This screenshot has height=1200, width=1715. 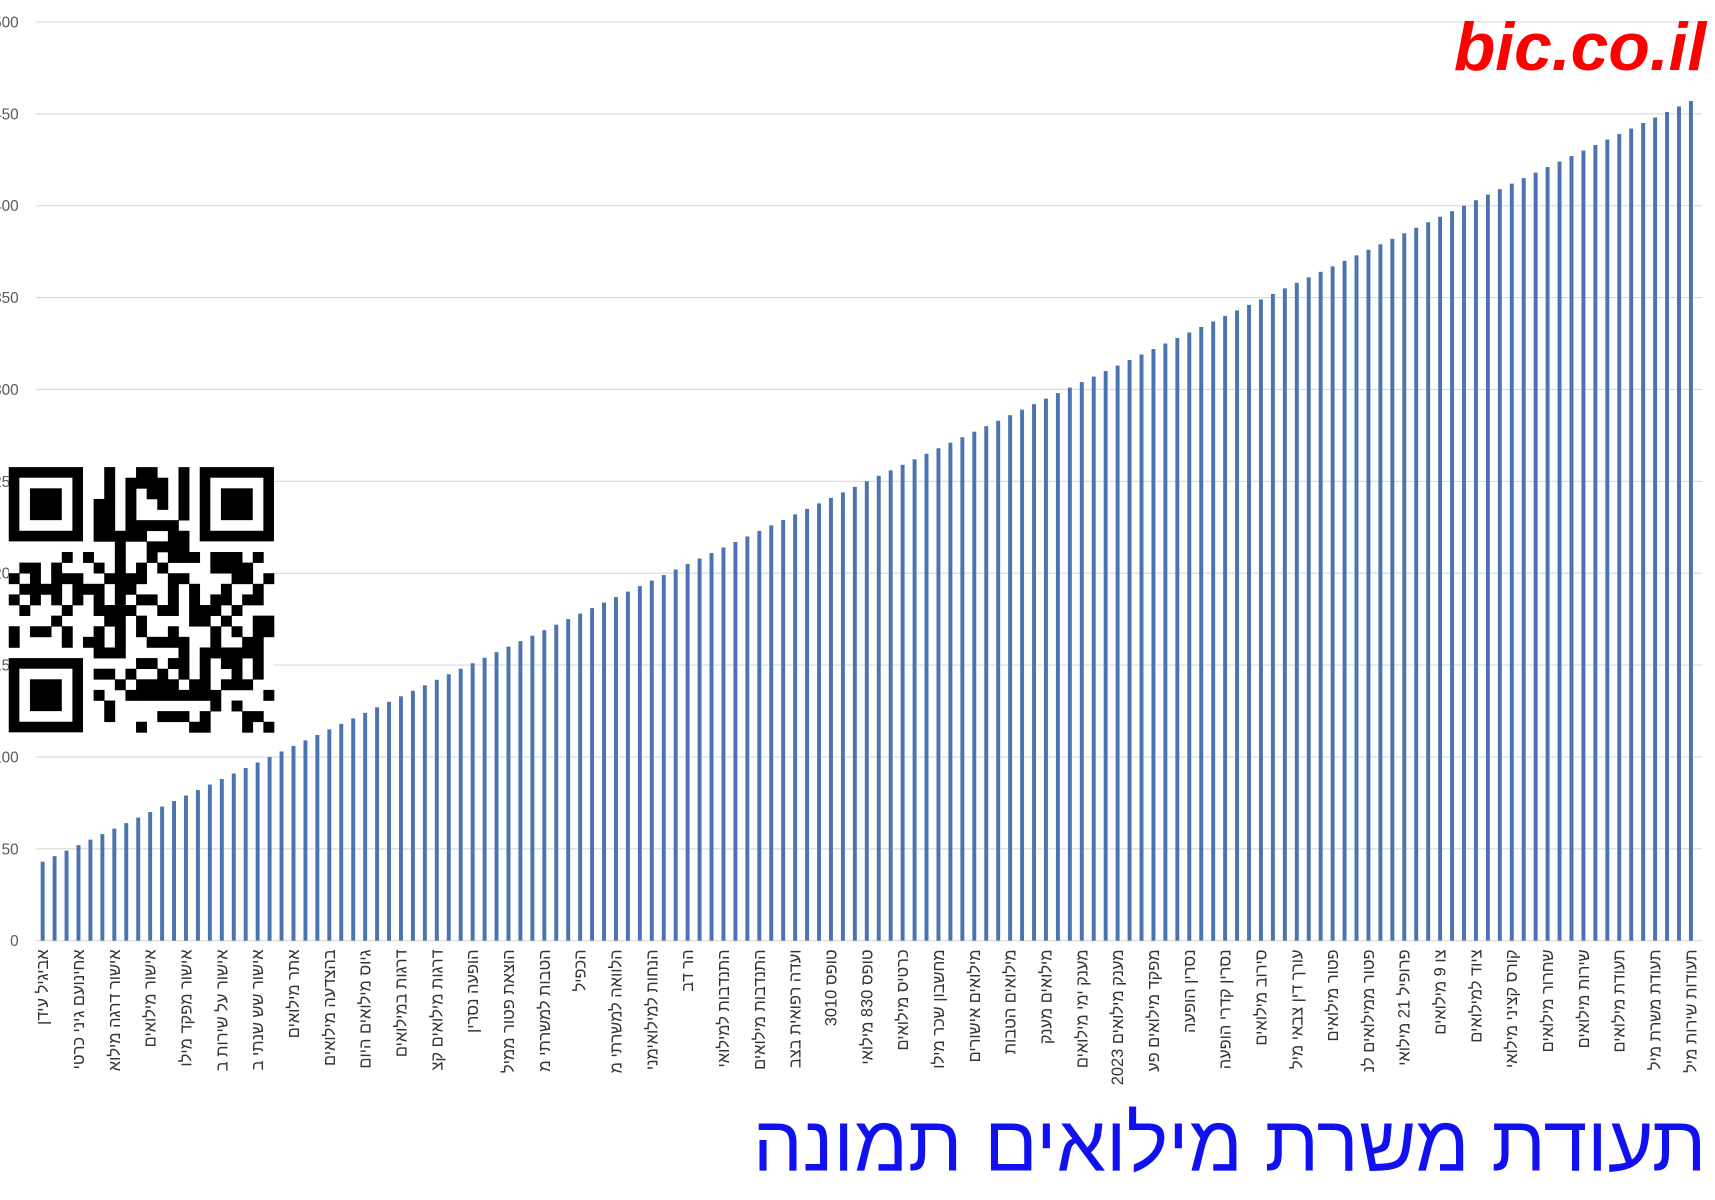 I want to click on x-tick-label: פרופיל 21 מילואי, so click(x=1405, y=1007).